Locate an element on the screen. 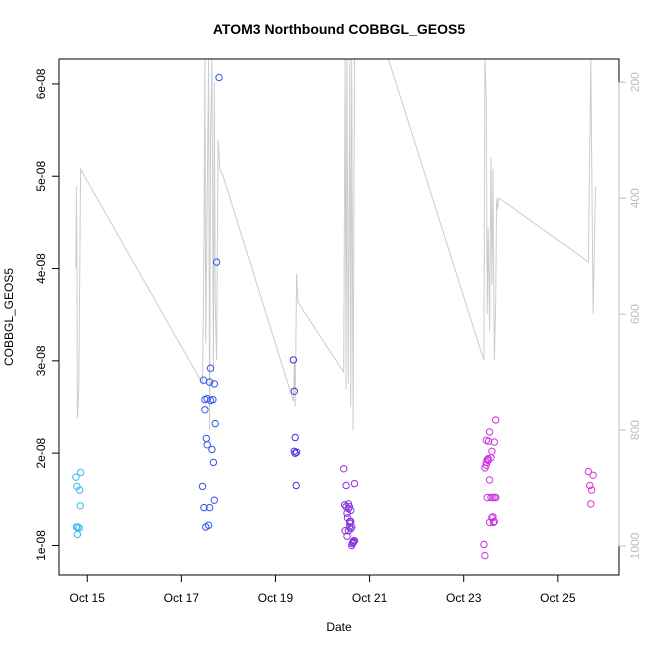  secondary-y-axis: 200 400 600 800 1000 is located at coordinates (630, 315).